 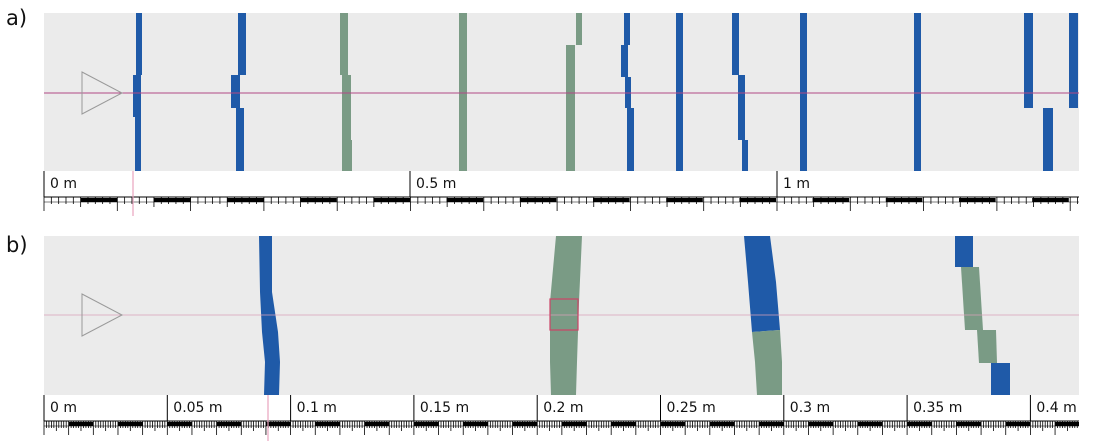 What do you see at coordinates (17, 18) in the screenshot?
I see `panel-a-label: a)` at bounding box center [17, 18].